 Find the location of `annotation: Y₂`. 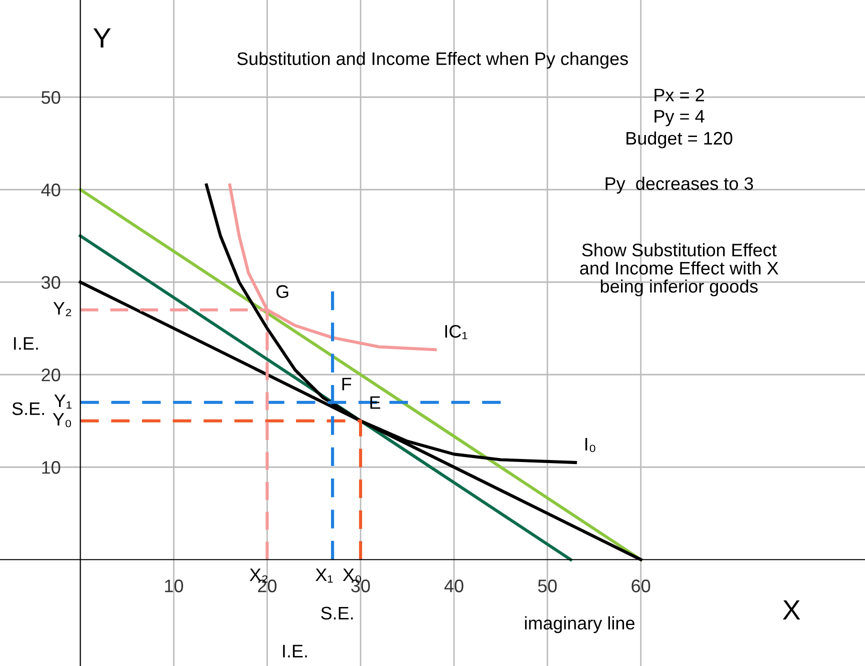

annotation: Y₂ is located at coordinates (62, 309).